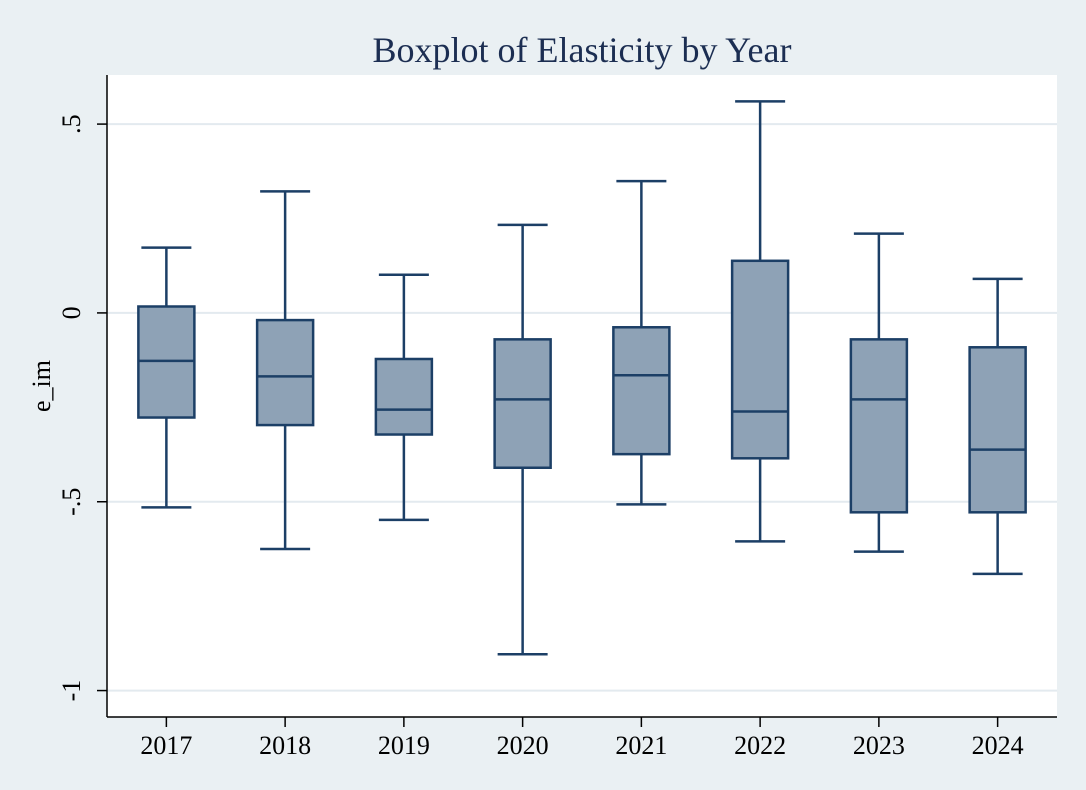 Image resolution: width=1086 pixels, height=790 pixels. What do you see at coordinates (71, 502) in the screenshot?
I see `y-tick-label: -.5` at bounding box center [71, 502].